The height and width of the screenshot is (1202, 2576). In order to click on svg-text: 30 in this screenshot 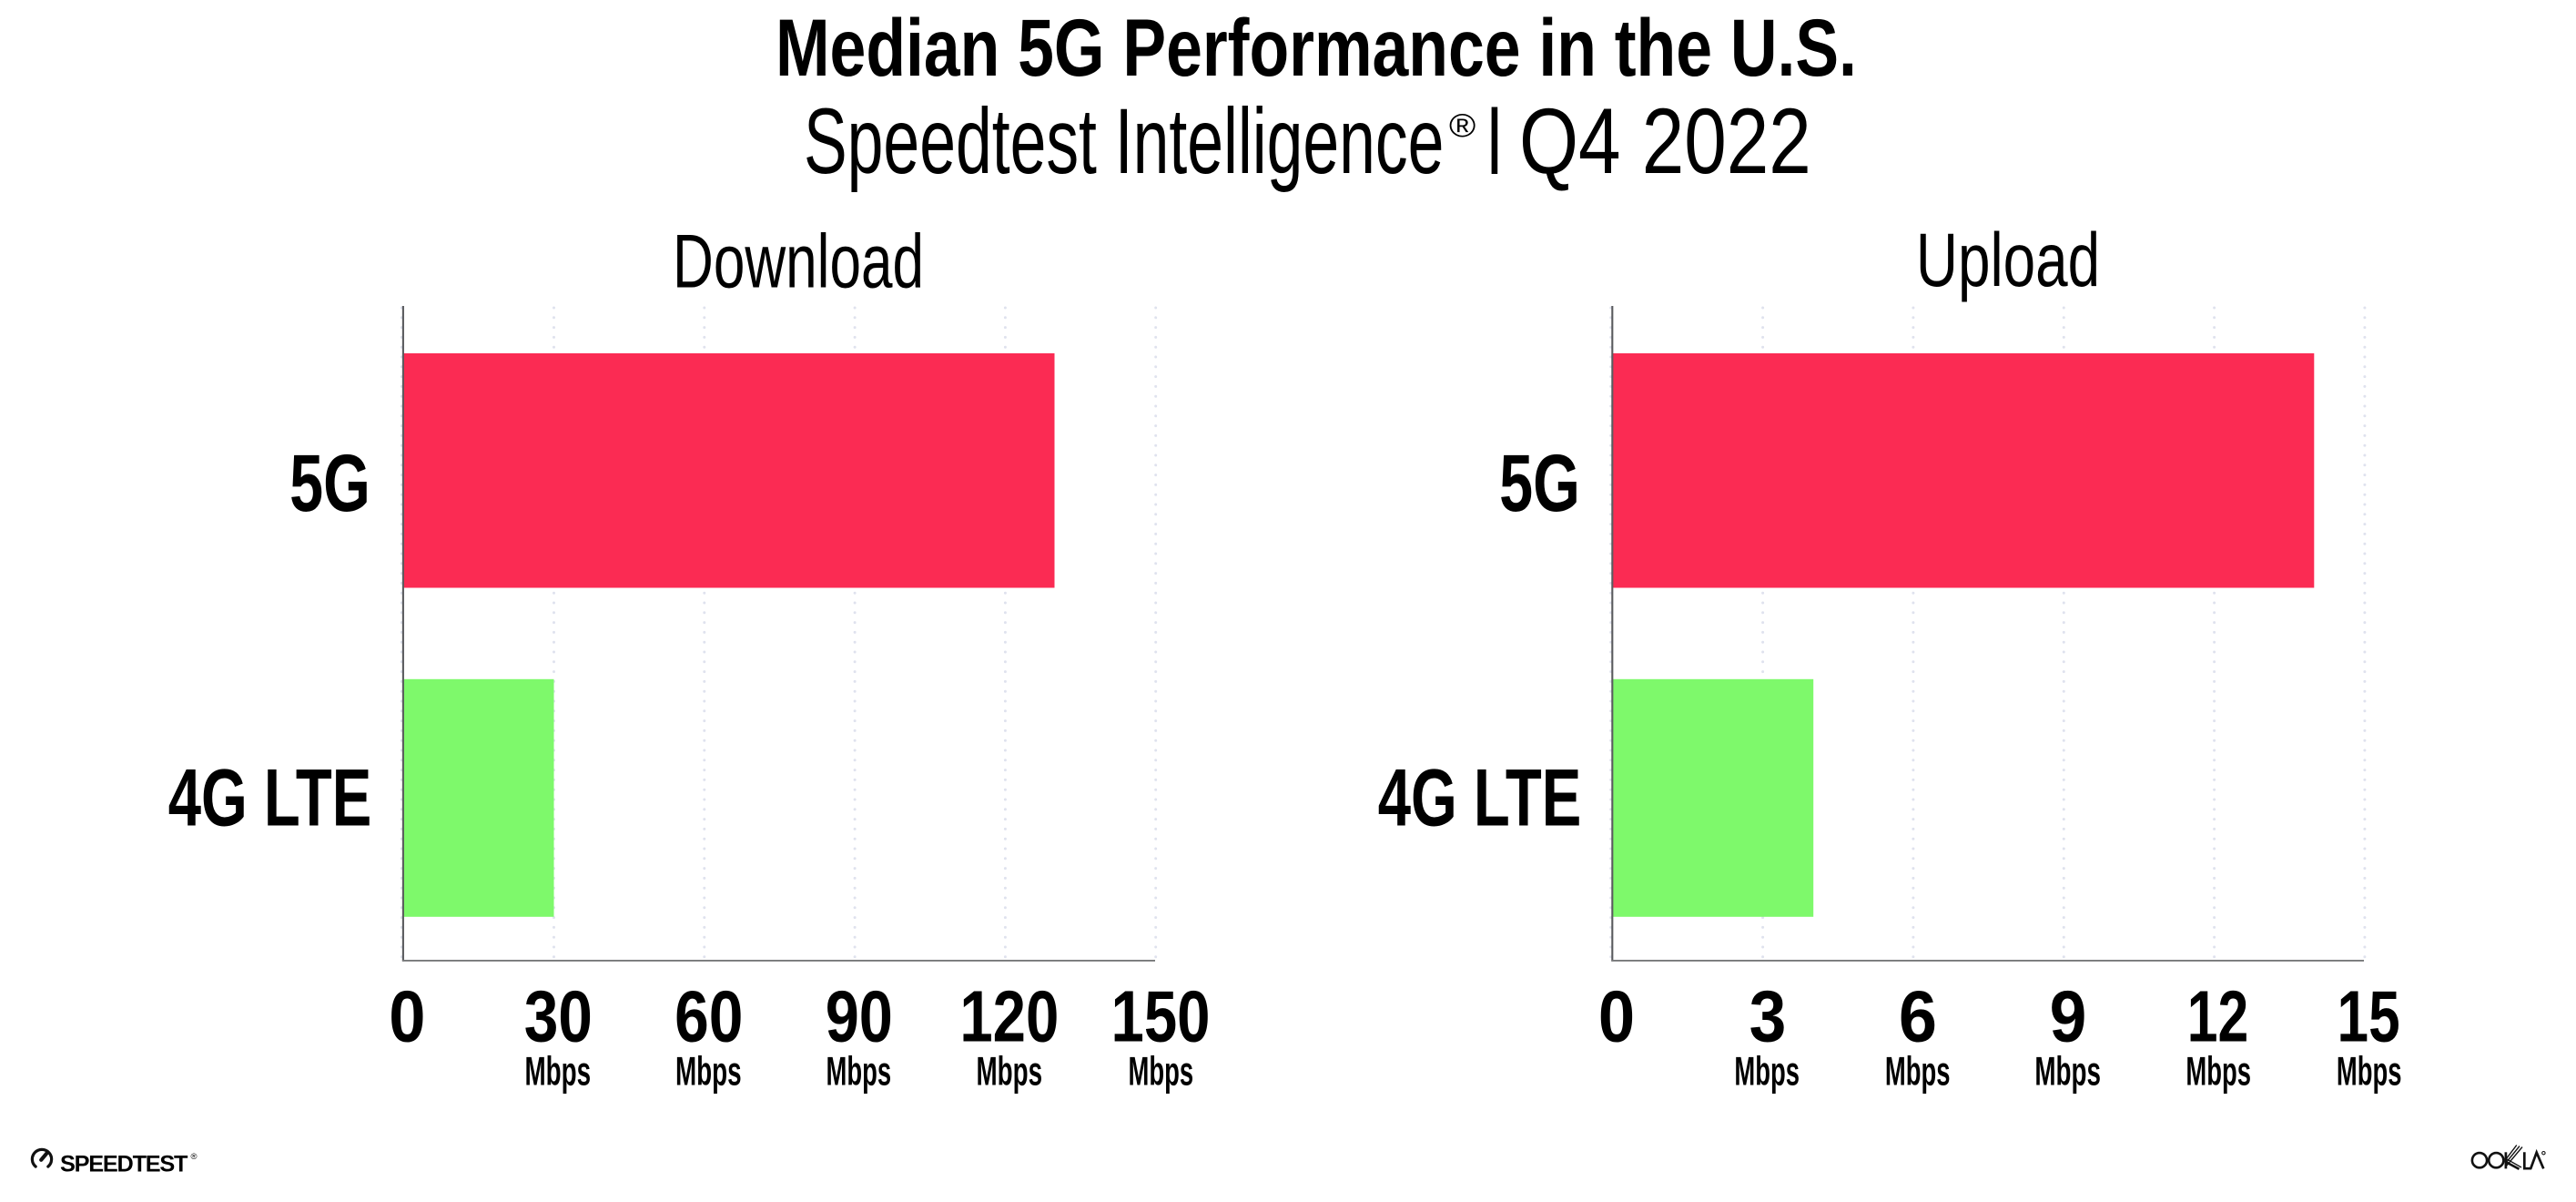, I will do `click(558, 1015)`.